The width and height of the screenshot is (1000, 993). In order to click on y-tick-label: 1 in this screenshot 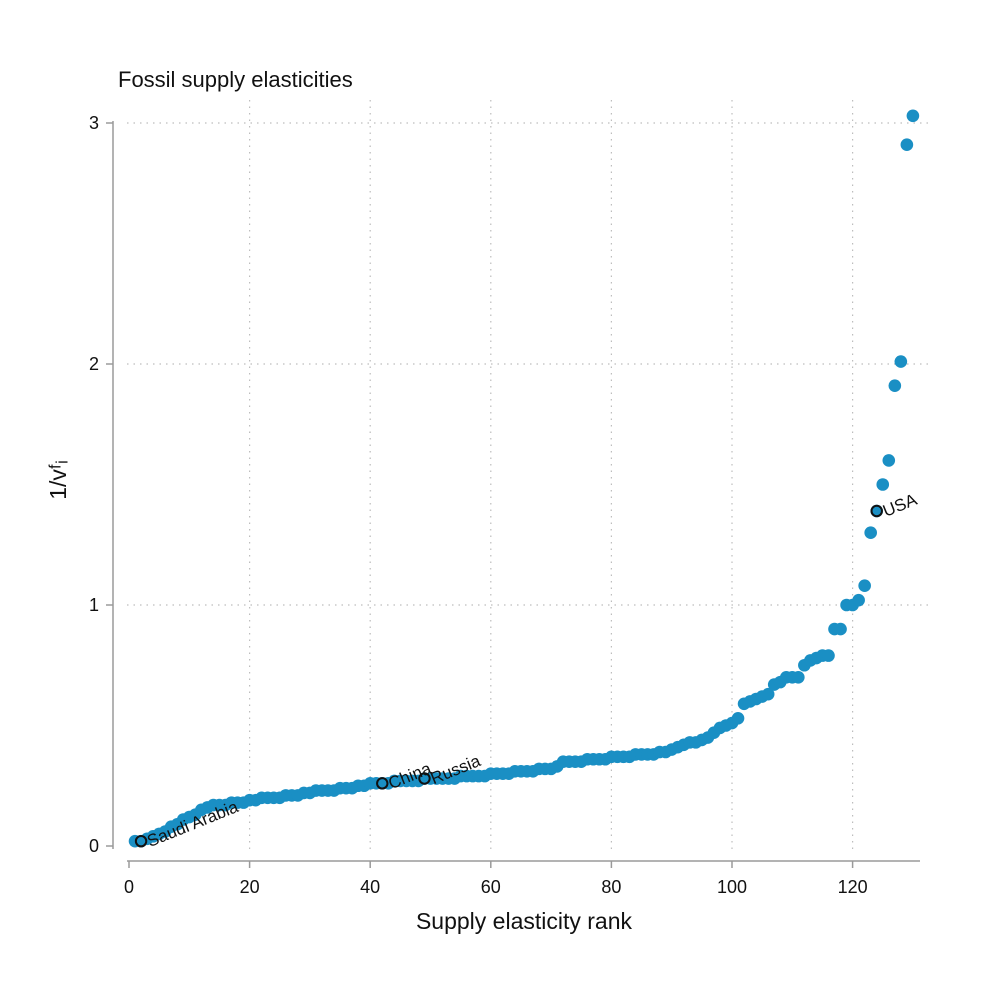, I will do `click(94, 605)`.